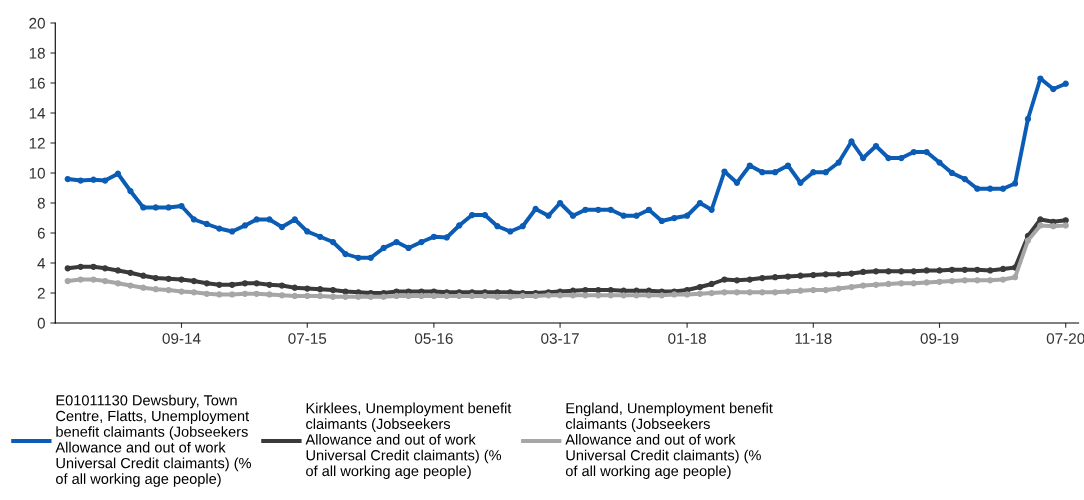 The height and width of the screenshot is (500, 1084). I want to click on x-tick-label: 05-16, so click(433, 338).